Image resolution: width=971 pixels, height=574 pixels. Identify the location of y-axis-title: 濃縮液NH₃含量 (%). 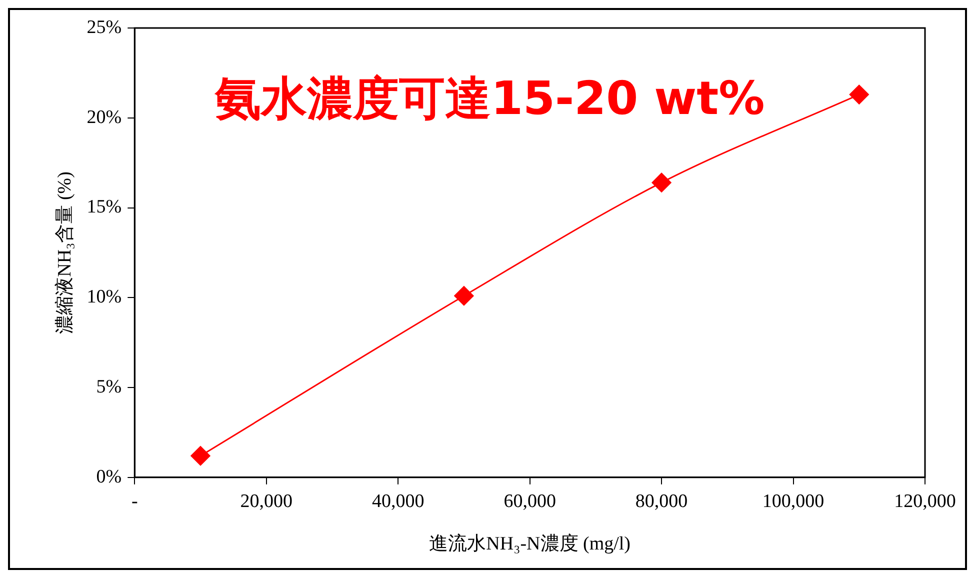
(64, 253).